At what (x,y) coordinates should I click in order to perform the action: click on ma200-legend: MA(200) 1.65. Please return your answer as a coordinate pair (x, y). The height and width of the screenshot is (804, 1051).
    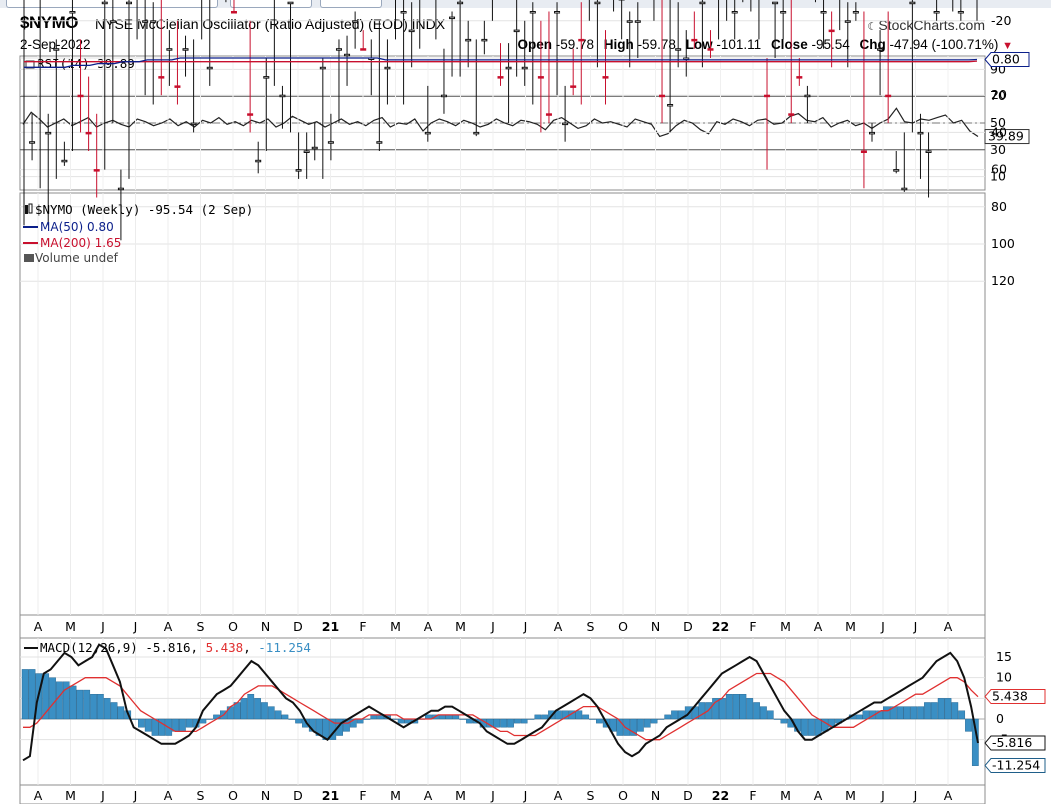
    Looking at the image, I should click on (80, 243).